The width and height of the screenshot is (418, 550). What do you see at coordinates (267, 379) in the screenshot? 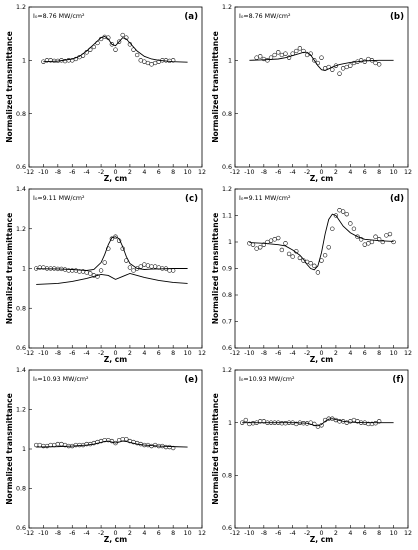
I see `intensity-annotation: I₀=10.93 MW/cm²` at bounding box center [267, 379].